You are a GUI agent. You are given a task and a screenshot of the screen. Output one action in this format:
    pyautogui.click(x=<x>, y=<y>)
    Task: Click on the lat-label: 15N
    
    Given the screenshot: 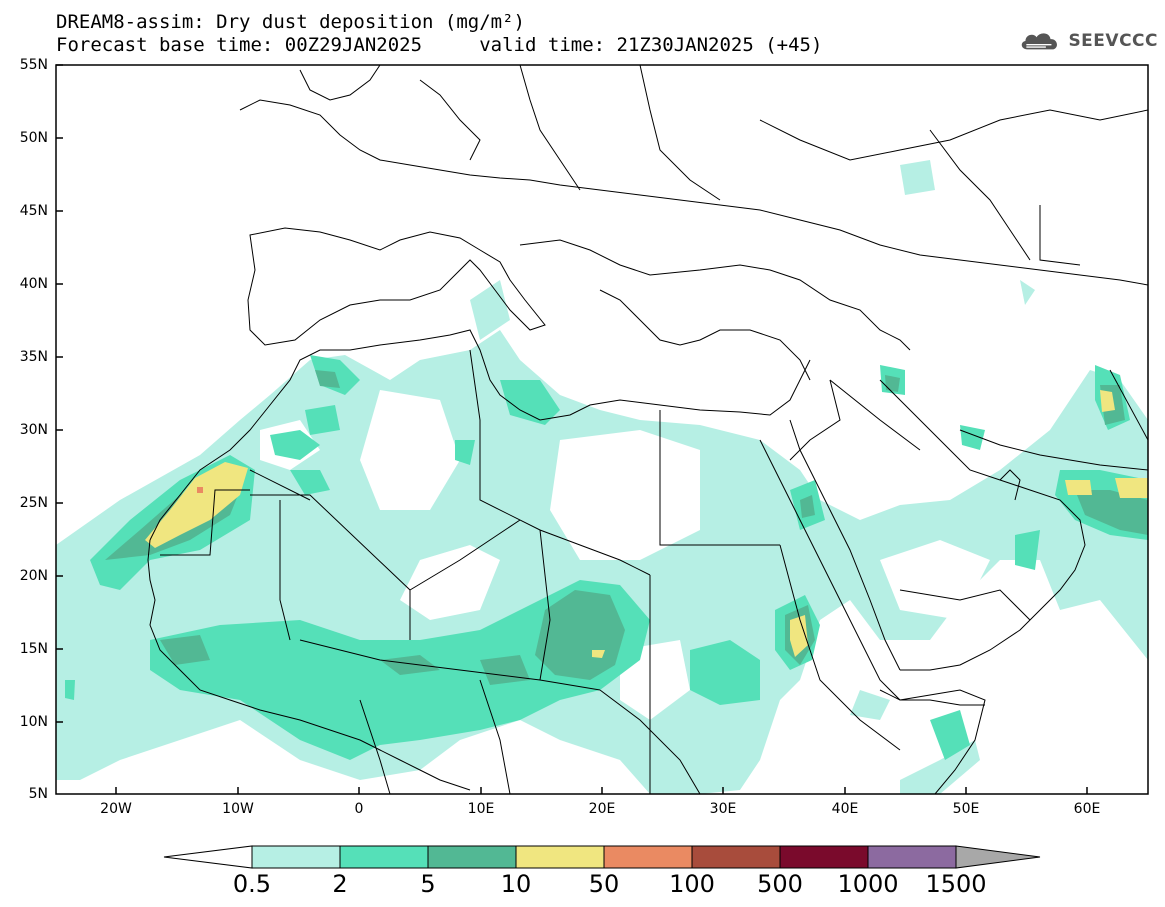 What is the action you would take?
    pyautogui.click(x=33, y=649)
    